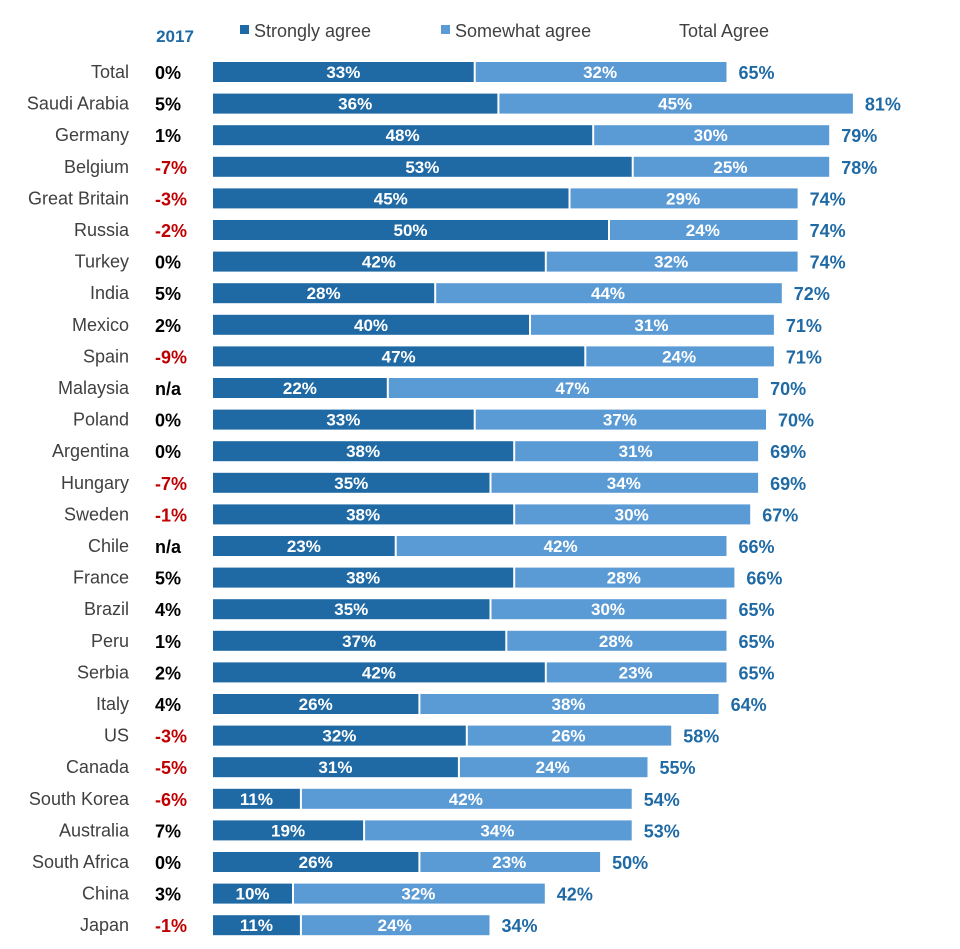 This screenshot has width=960, height=949. Describe the element at coordinates (300, 388) in the screenshot. I see `bar-label-strongly-agree: 22%` at that location.